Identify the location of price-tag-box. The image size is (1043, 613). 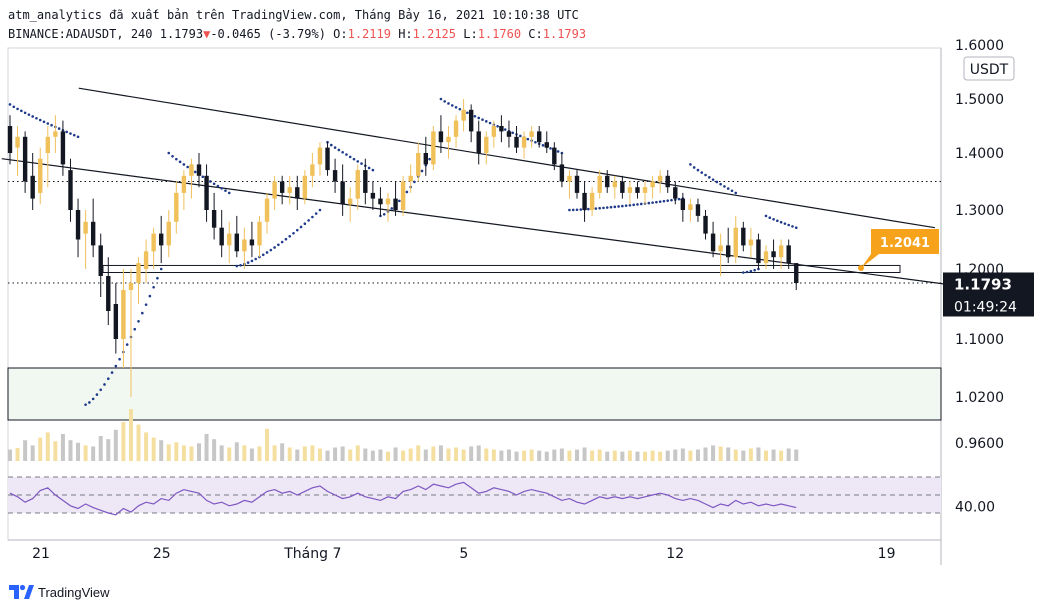
(988, 294).